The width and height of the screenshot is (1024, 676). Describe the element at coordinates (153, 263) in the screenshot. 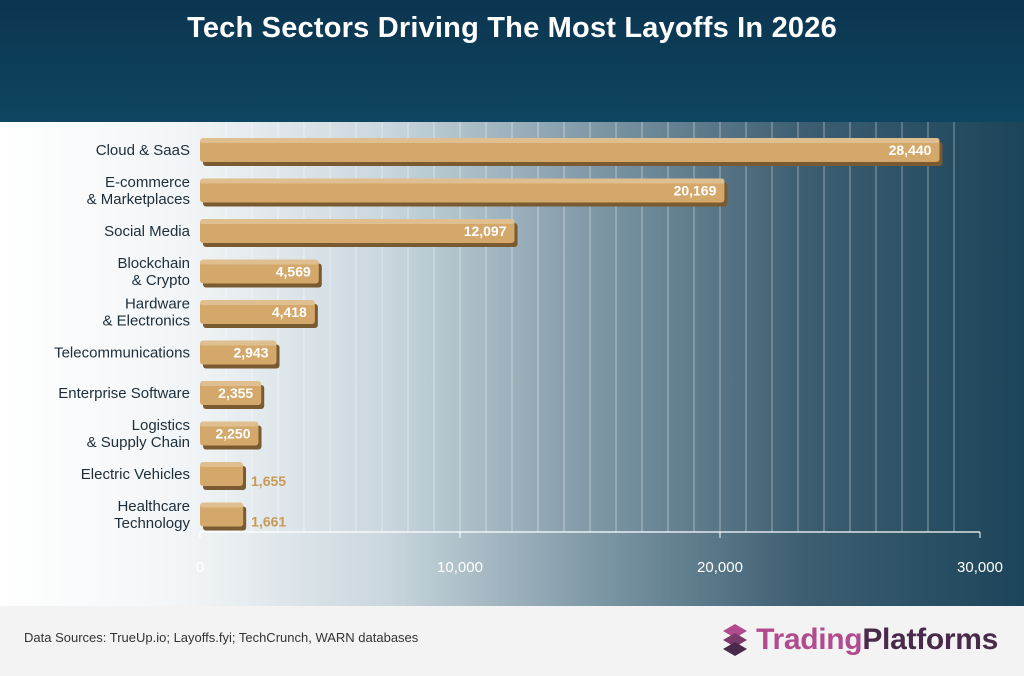

I see `category-label-line: Blockchain` at that location.